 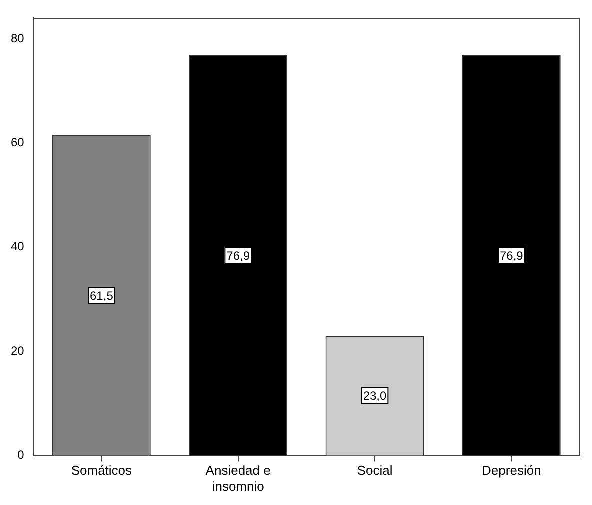 I want to click on y-tick-label: 40, so click(x=17, y=247).